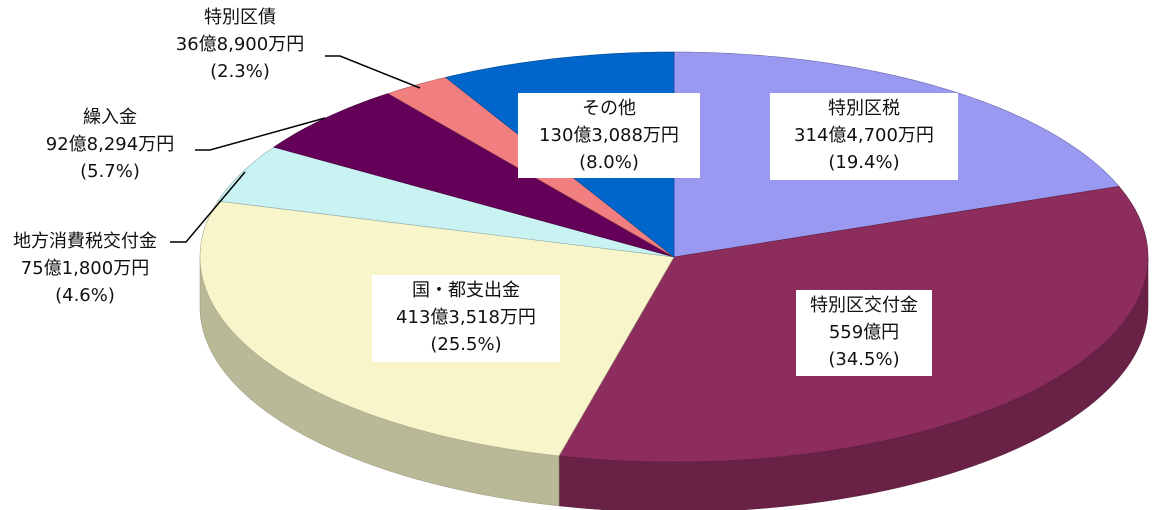 This screenshot has width=1155, height=510. What do you see at coordinates (466, 290) in the screenshot?
I see `slice-name: 国・都支出金` at bounding box center [466, 290].